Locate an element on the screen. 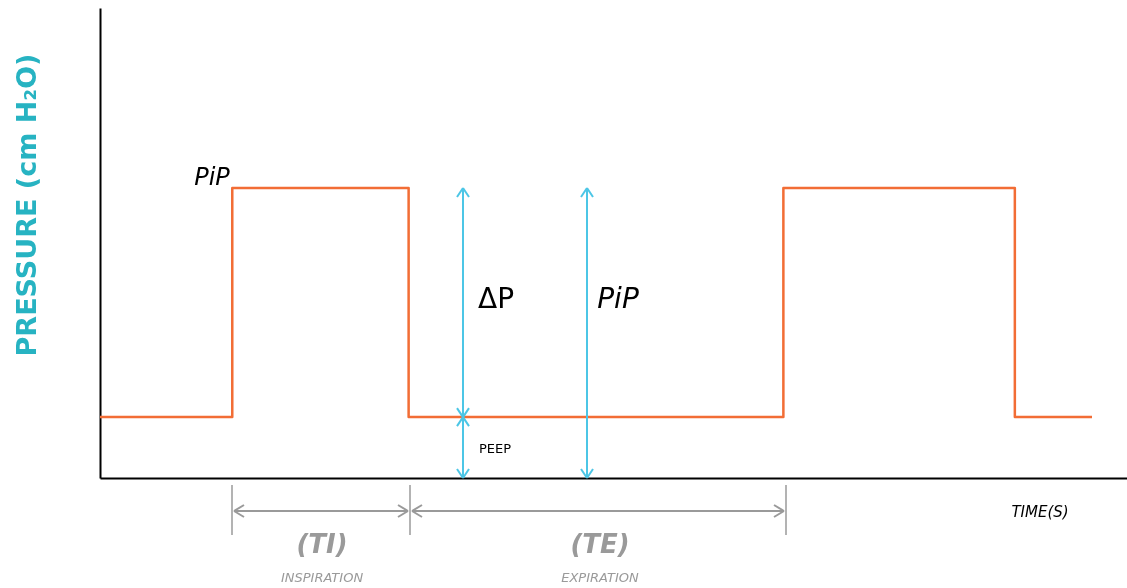 The width and height of the screenshot is (1127, 588). x-axis-title: TIME(S) is located at coordinates (1040, 512).